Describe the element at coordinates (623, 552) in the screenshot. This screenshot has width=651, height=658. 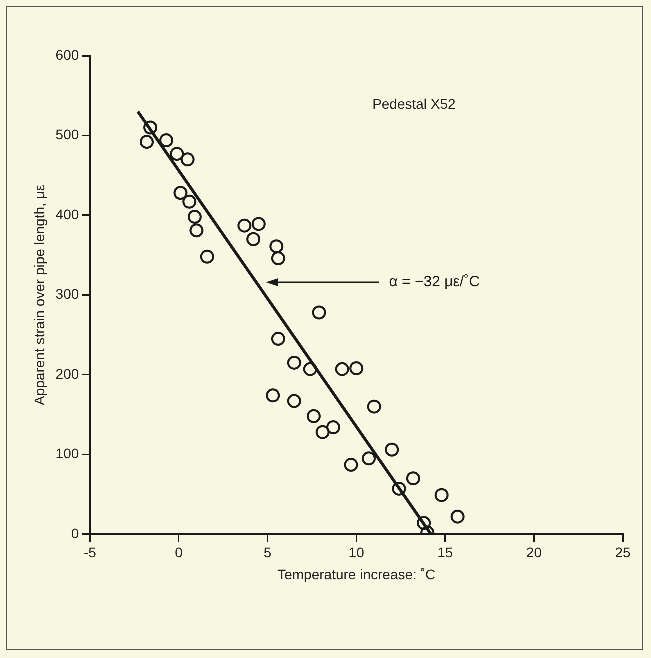
I see `x-tick-label: 25` at that location.